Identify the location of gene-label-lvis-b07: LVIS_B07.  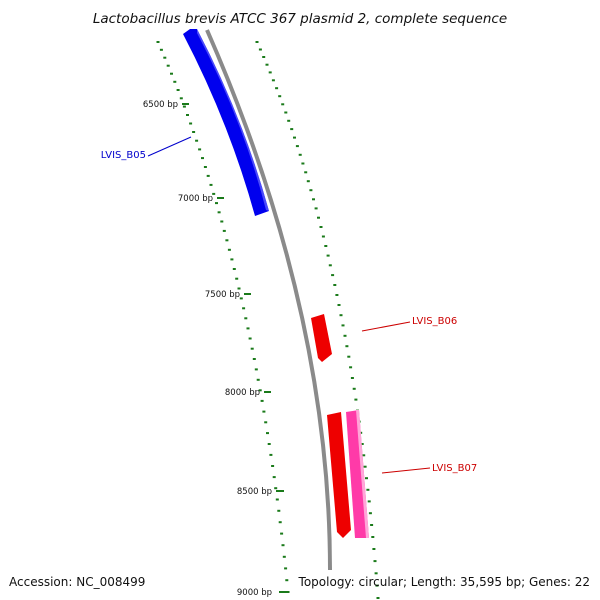
(454, 468).